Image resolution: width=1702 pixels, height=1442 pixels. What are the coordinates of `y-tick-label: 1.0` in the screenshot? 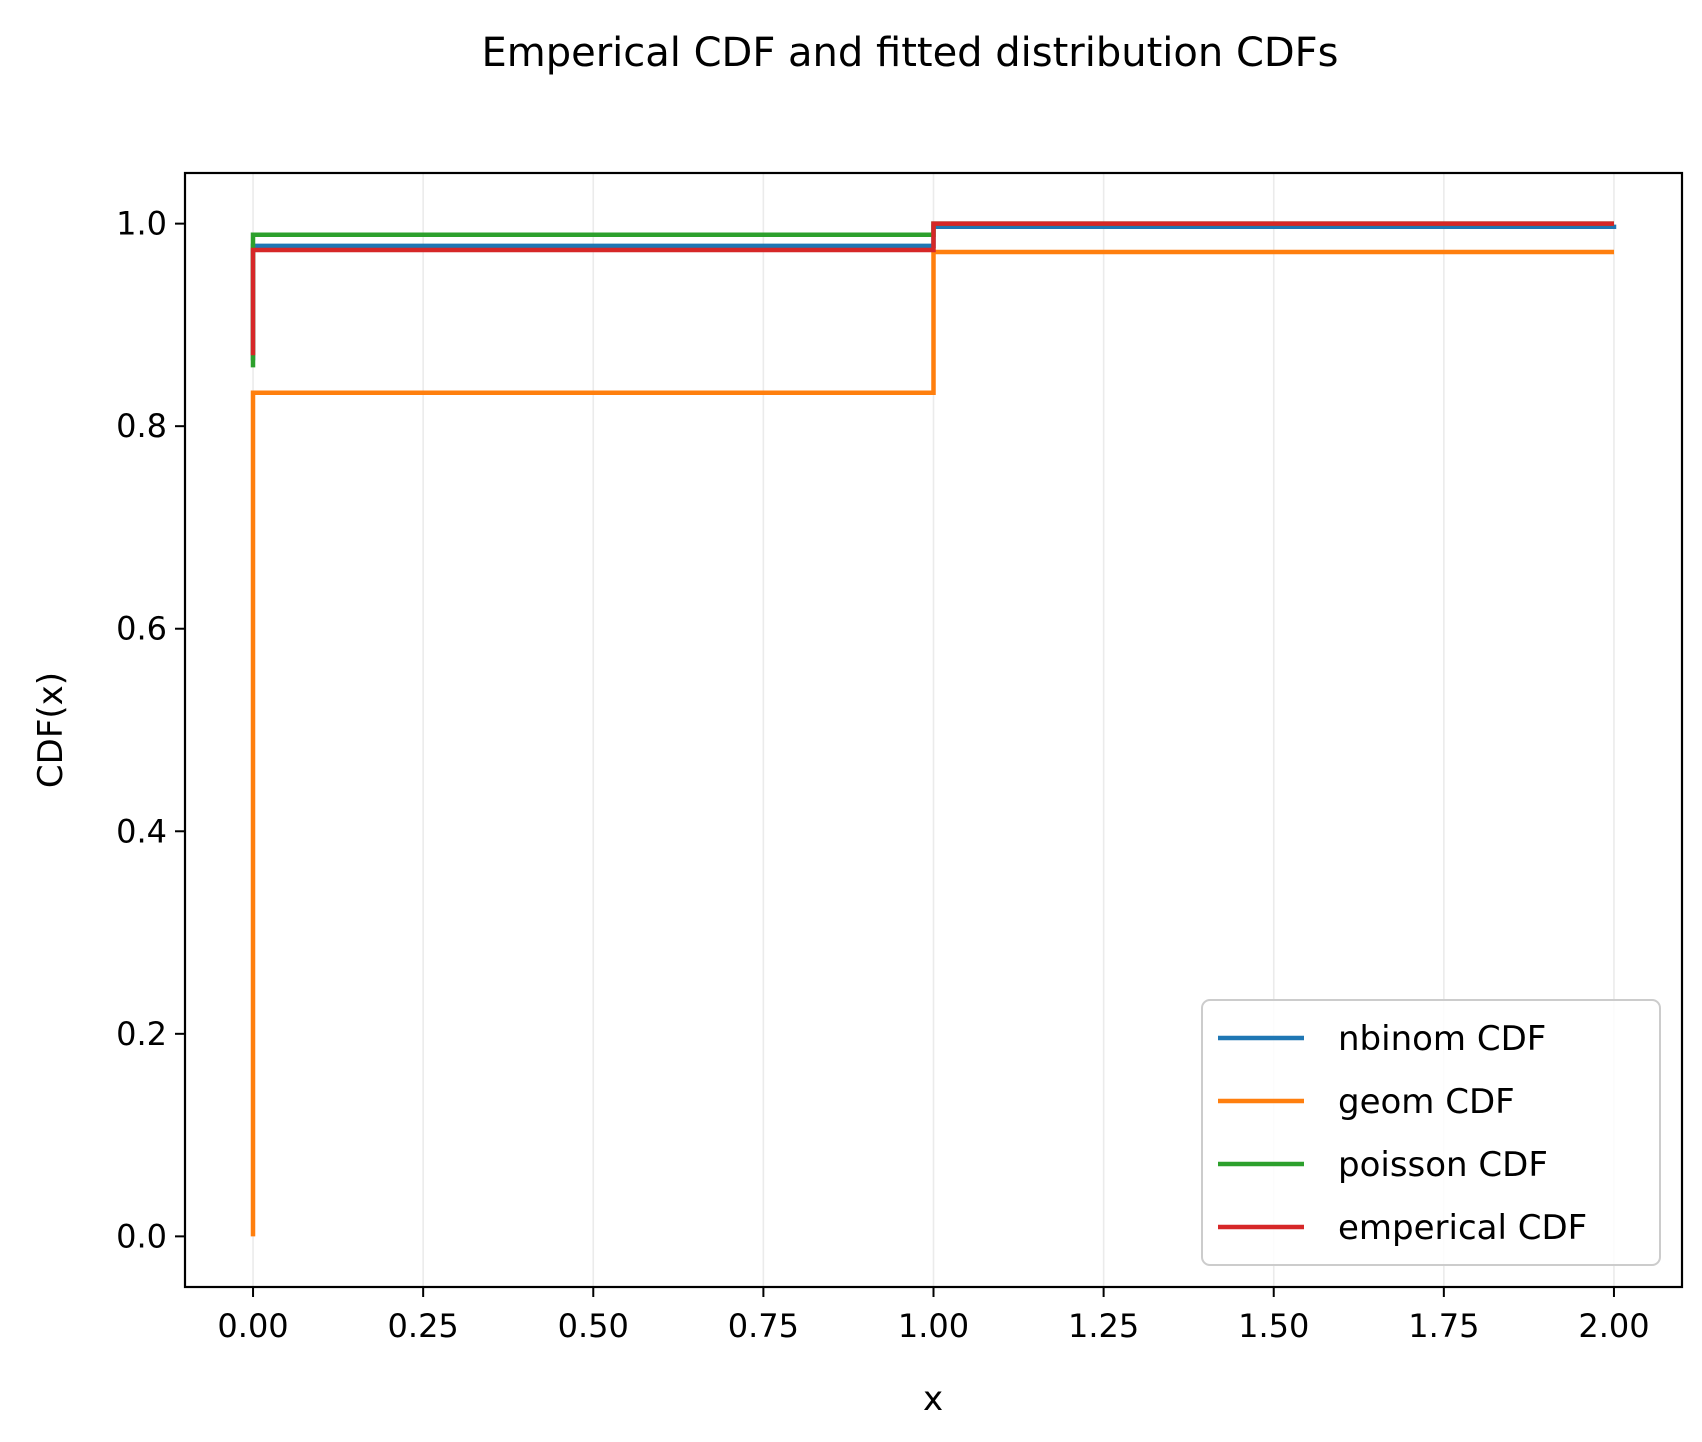 It's located at (141, 224).